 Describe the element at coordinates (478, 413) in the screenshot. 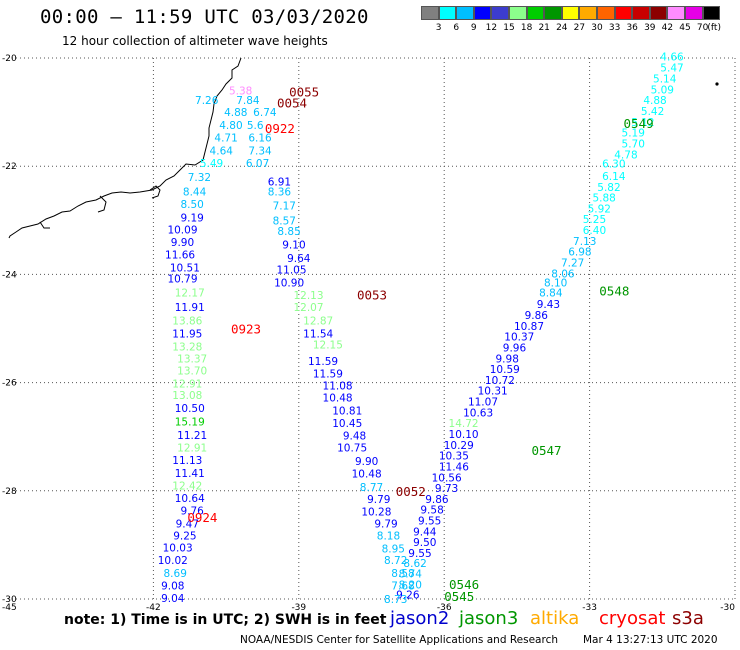

I see `wave-height-value: 10.63` at that location.